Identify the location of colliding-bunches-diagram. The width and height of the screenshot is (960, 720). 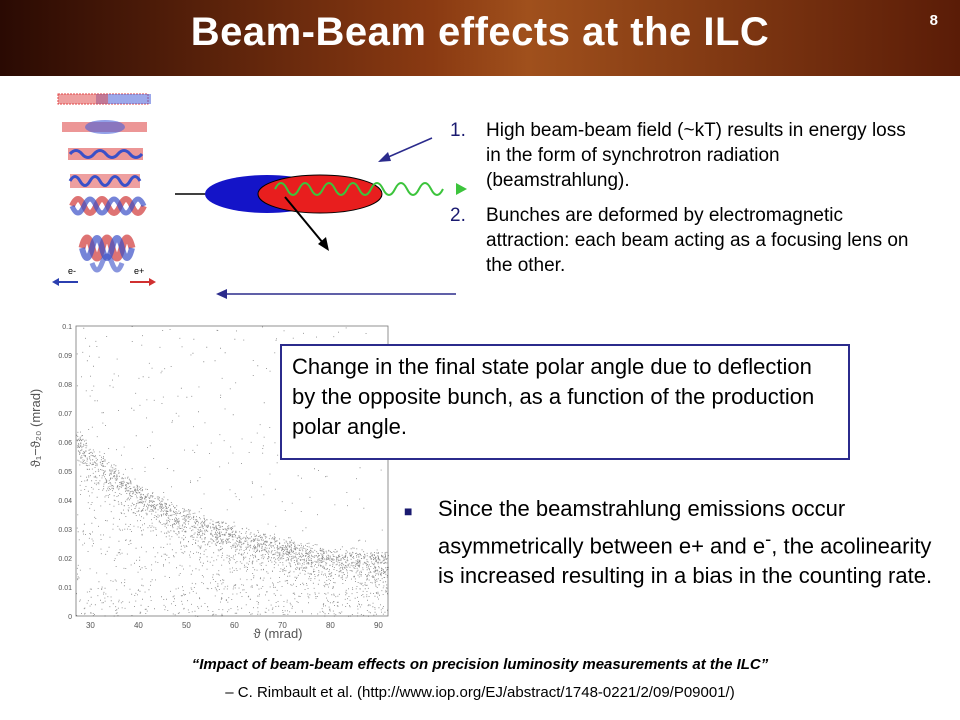
(321, 212).